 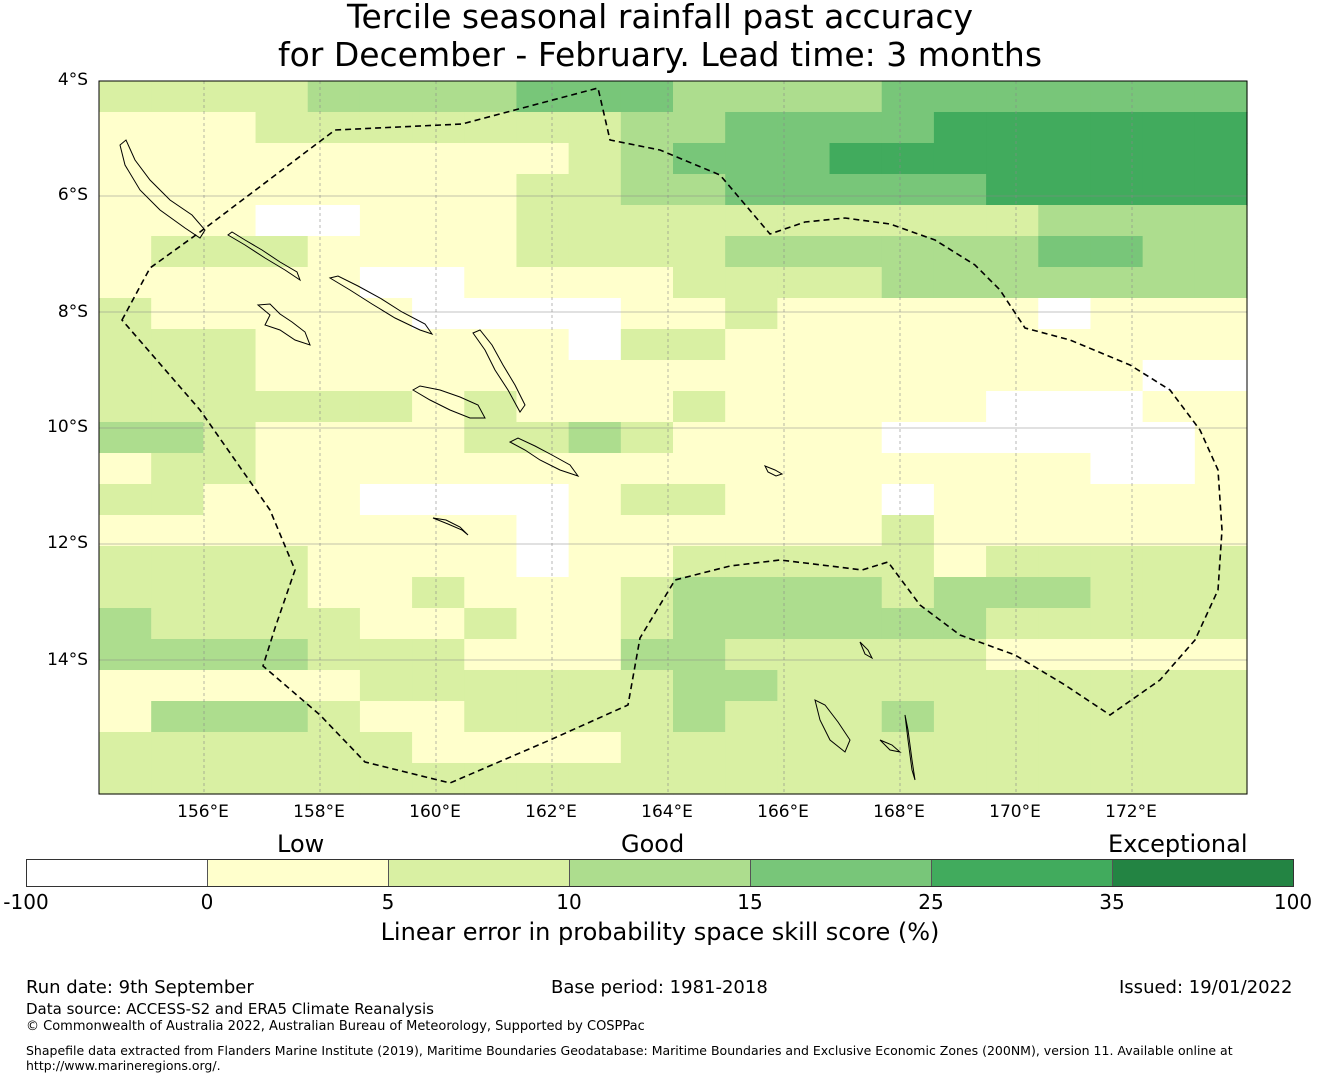 I want to click on lat-label-8s: 8°S, so click(x=72, y=312).